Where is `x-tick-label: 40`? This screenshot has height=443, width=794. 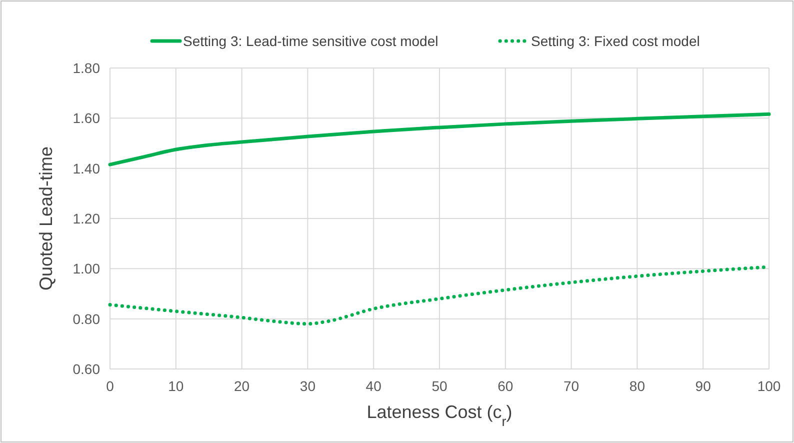
x-tick-label: 40 is located at coordinates (374, 386).